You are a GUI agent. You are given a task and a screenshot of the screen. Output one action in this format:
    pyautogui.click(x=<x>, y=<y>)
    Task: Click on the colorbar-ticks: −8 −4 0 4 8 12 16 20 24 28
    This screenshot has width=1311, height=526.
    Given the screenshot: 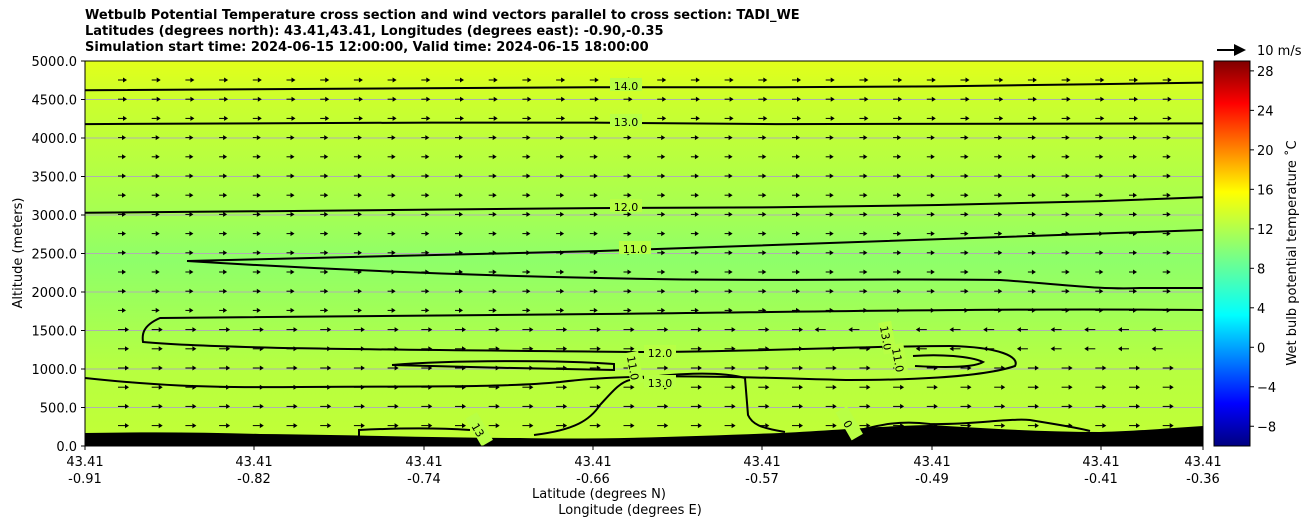 What is the action you would take?
    pyautogui.click(x=1263, y=250)
    